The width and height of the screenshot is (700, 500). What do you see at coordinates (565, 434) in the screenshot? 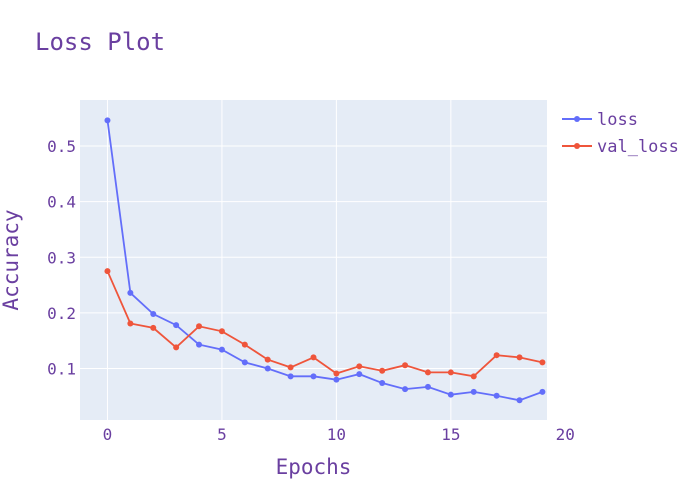
I see `x-tick-label: 20` at bounding box center [565, 434].